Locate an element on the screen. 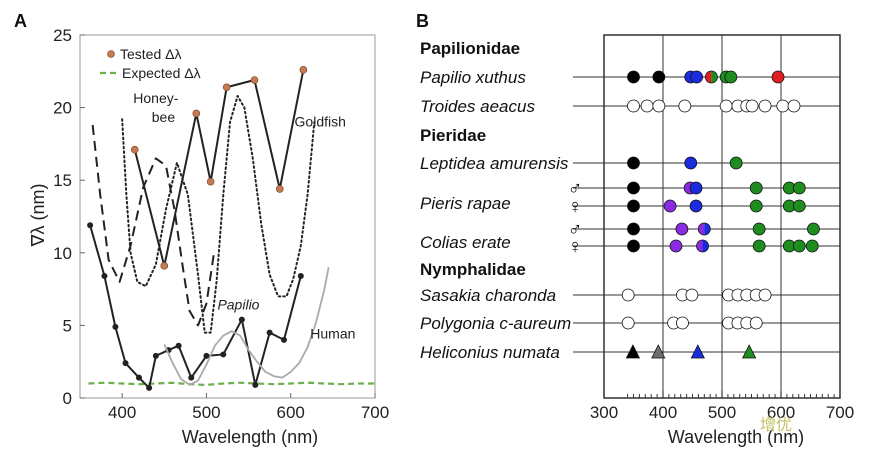  y-tick-label: 5 is located at coordinates (67, 325).